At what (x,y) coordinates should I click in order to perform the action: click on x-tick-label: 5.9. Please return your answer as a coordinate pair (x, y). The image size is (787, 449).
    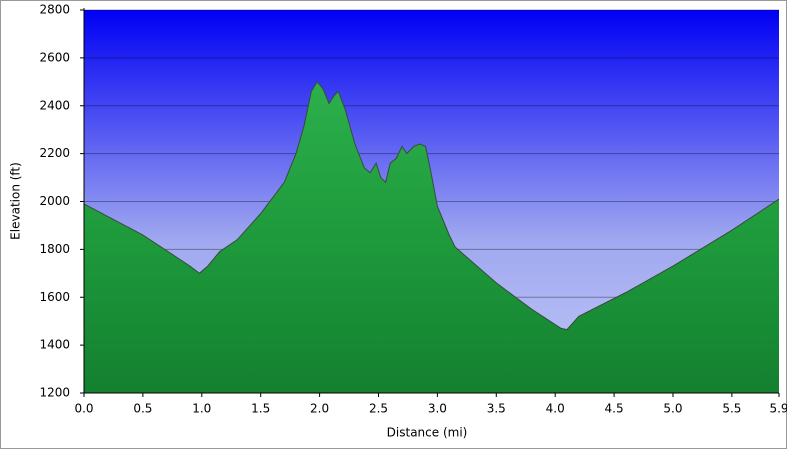
    Looking at the image, I should click on (778, 409).